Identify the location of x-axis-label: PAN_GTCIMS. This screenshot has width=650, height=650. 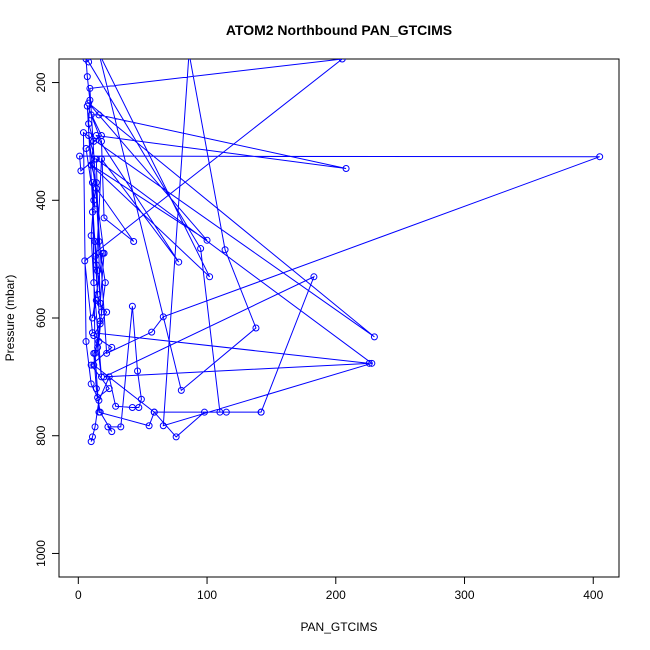
(338, 627).